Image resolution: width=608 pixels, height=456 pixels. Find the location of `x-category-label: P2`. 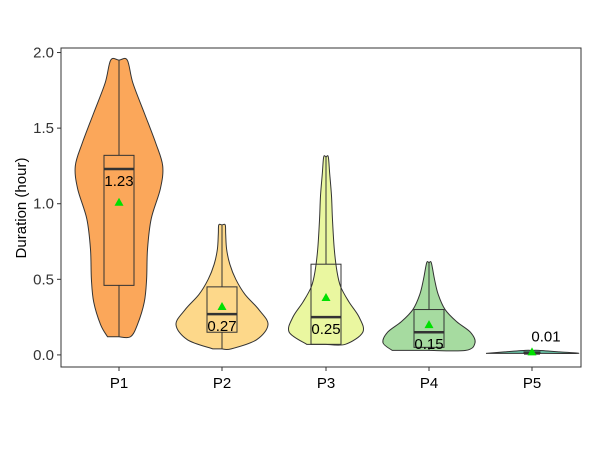

x-category-label: P2 is located at coordinates (222, 383).